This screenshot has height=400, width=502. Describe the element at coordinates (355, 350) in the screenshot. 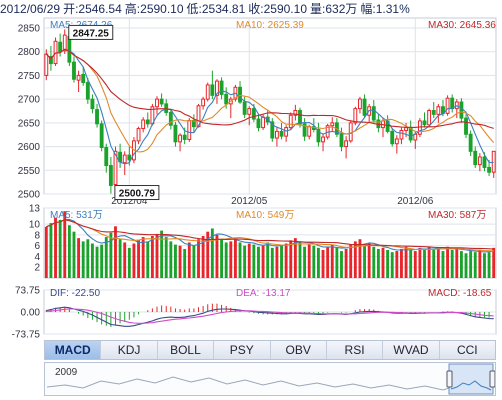

I see `tab-rsi: RSI` at that location.